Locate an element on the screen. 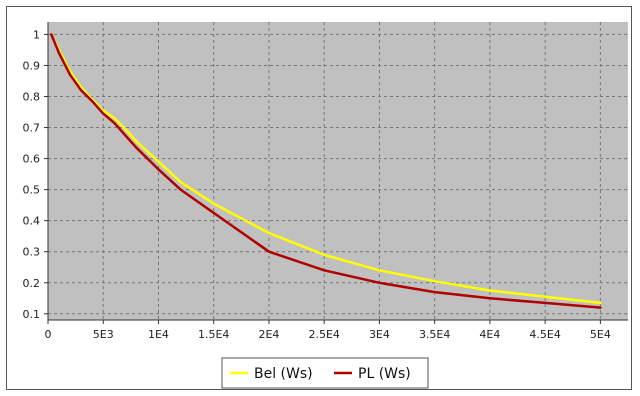 The image size is (640, 396). y-tick-label: 0.2 is located at coordinates (32, 283).